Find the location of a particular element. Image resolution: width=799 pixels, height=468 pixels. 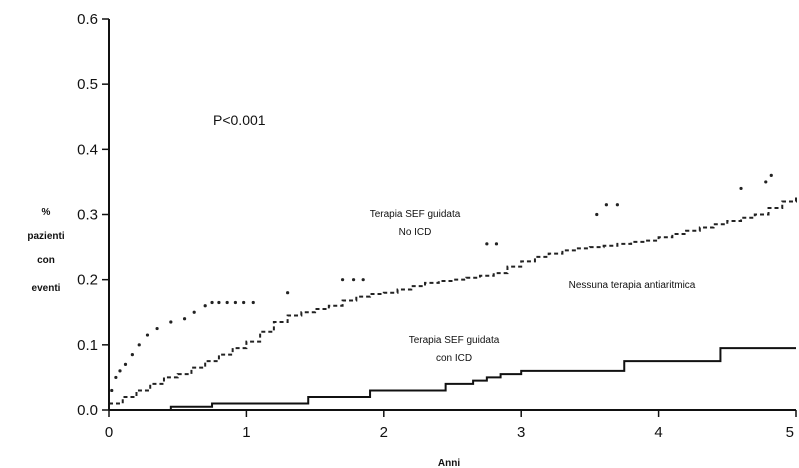

y-tick-label: 0.5 is located at coordinates (87, 84).